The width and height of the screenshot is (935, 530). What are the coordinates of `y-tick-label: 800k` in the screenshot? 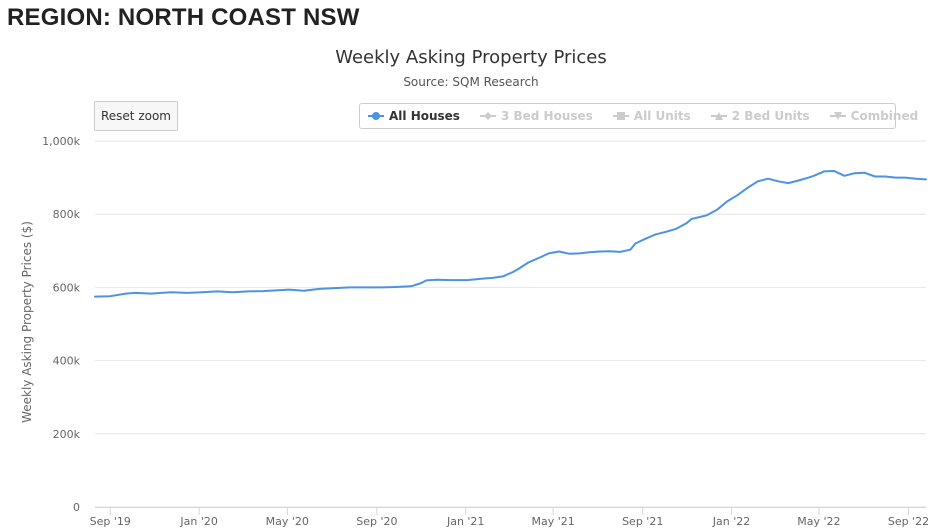 It's located at (67, 214).